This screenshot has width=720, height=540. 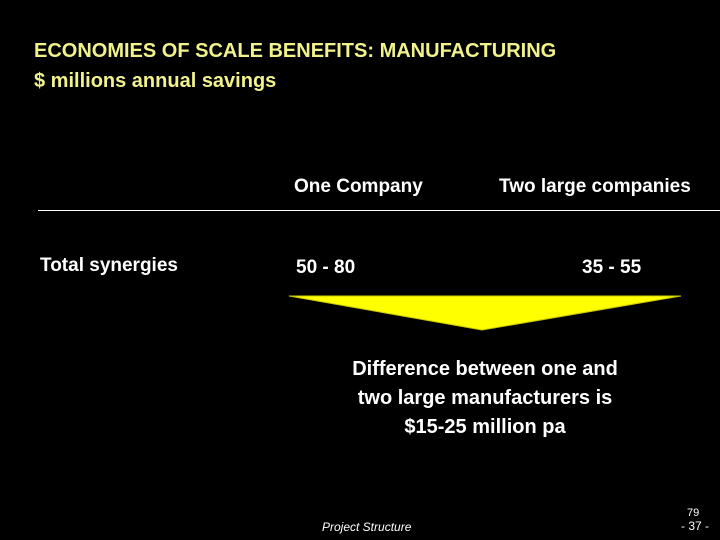 I want to click on conclusion-line-3: $15-25 million pa, so click(x=485, y=427).